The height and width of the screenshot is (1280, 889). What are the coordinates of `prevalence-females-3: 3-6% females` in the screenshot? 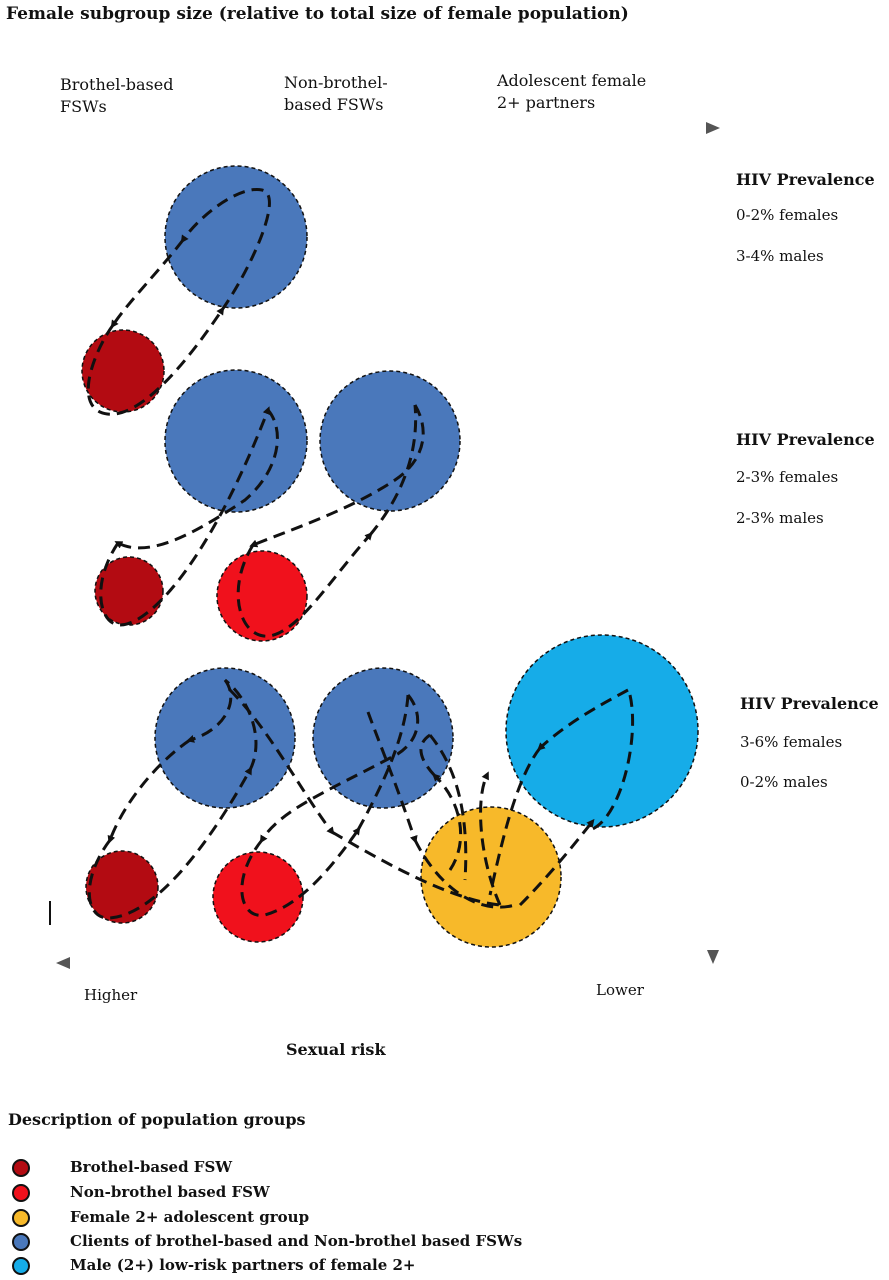 It's located at (791, 742).